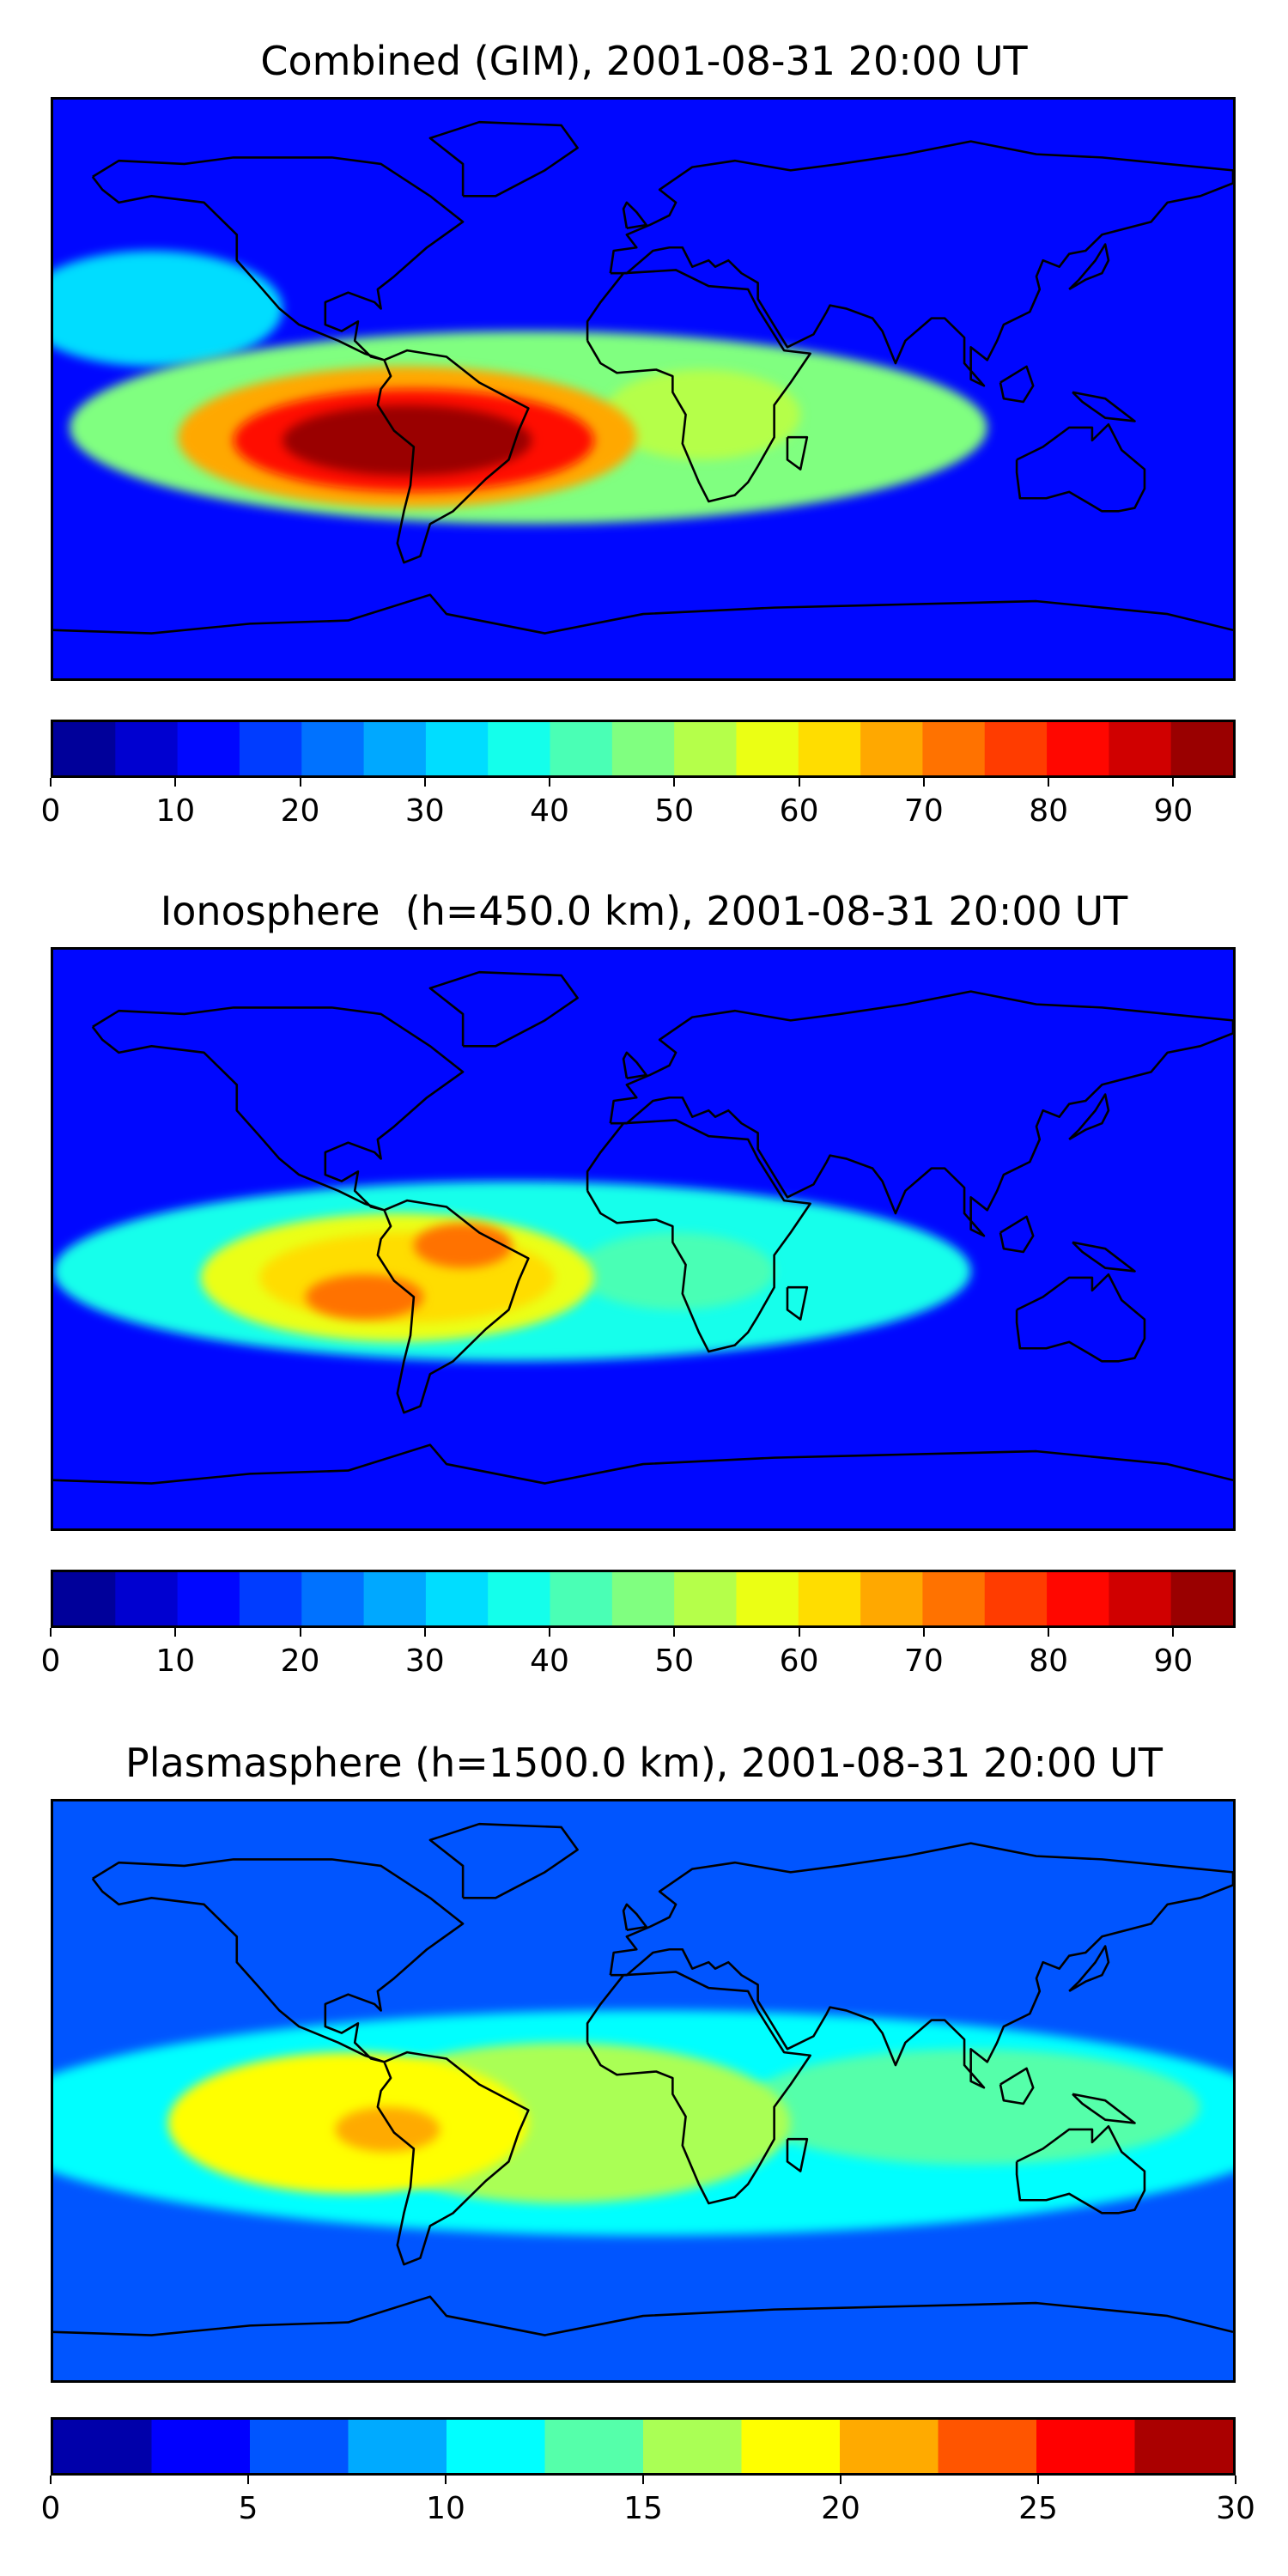 This screenshot has height=2576, width=1288. I want to click on colorbar-svg-combined, so click(643, 748).